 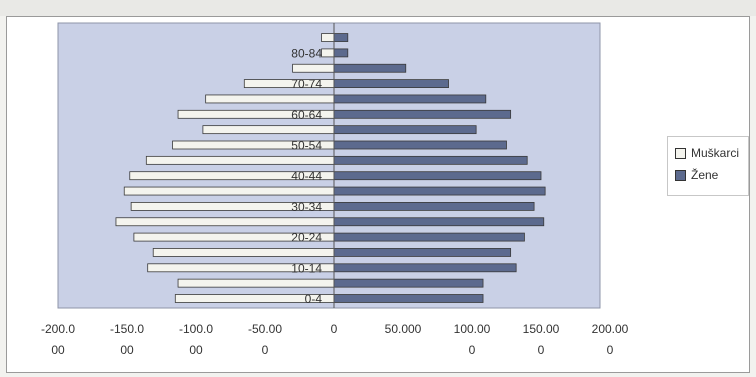 What do you see at coordinates (472, 329) in the screenshot?
I see `x-tick-line1: 100.00` at bounding box center [472, 329].